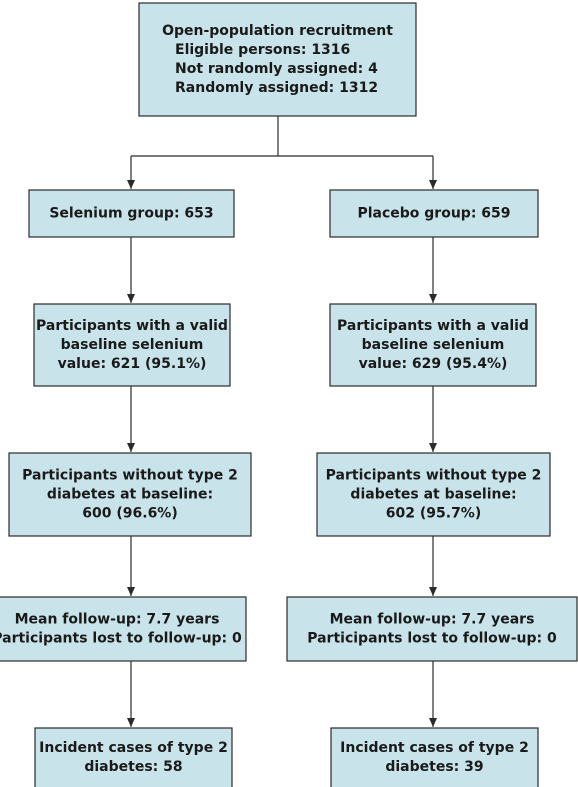 This screenshot has width=578, height=787. Describe the element at coordinates (276, 69) in the screenshot. I see `node-text: Not randomly assigned: 4` at that location.